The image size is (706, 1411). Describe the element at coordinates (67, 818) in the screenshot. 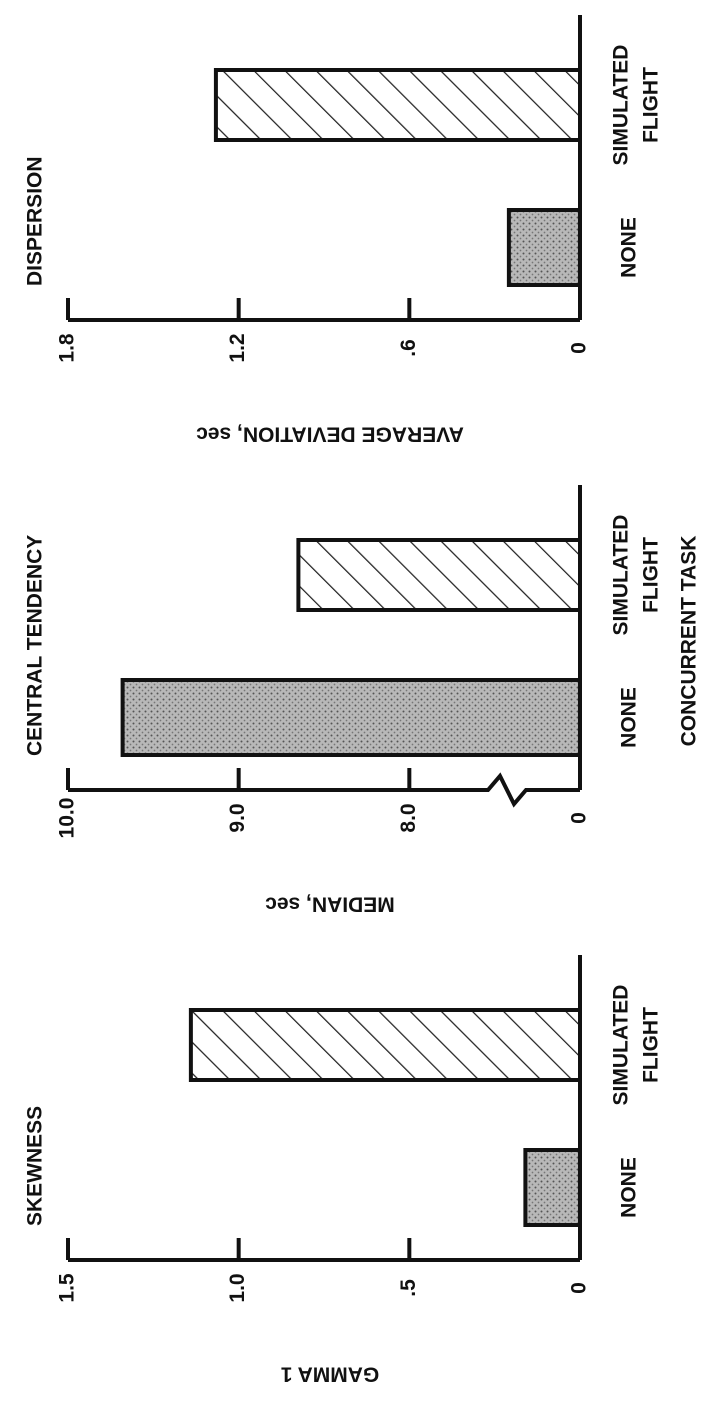

I see `y-tick-label: 10.0` at that location.